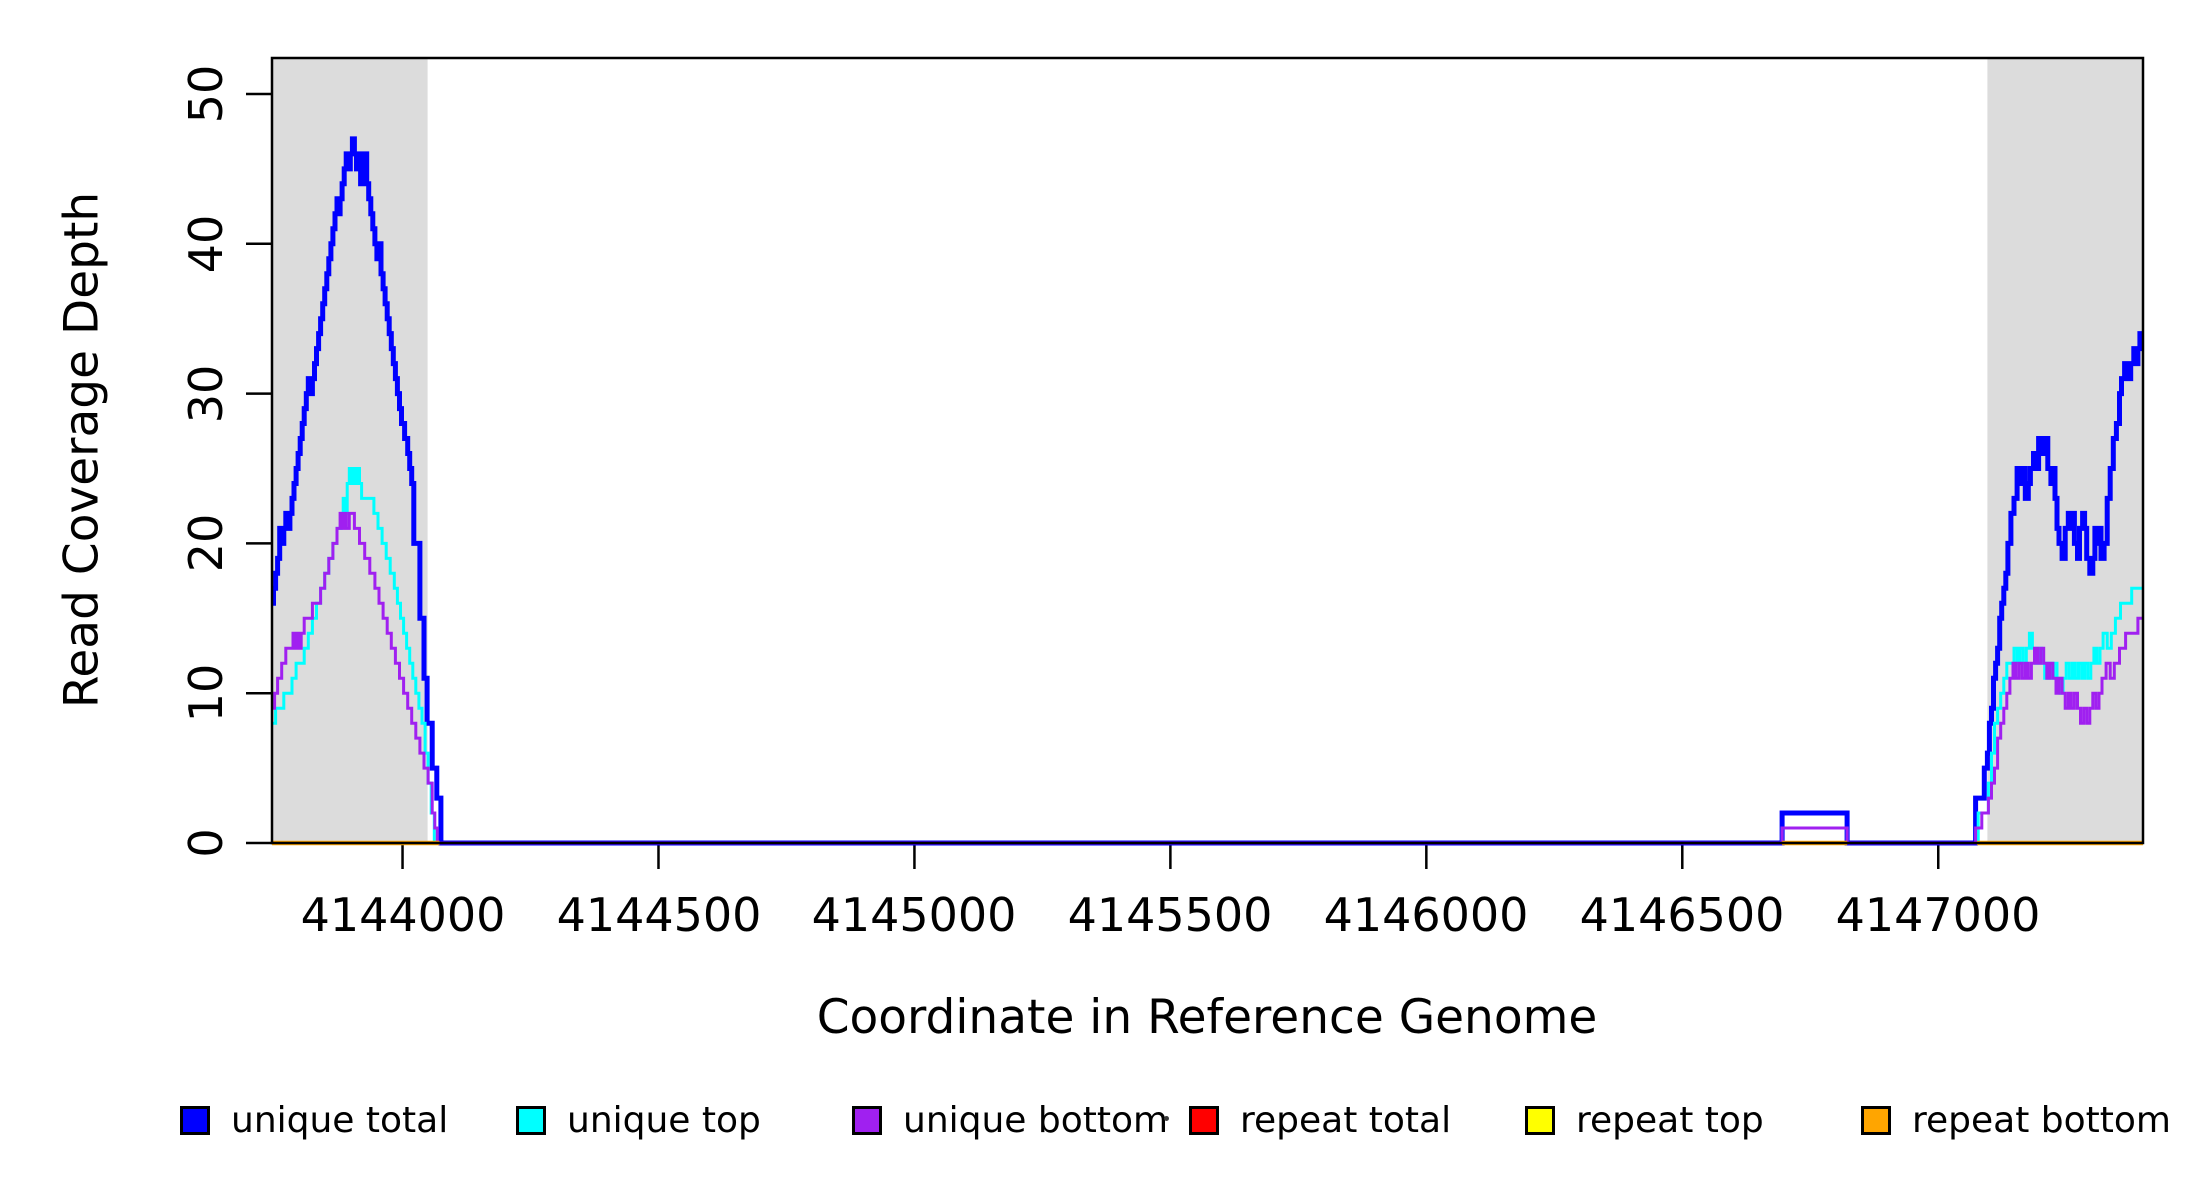 Image resolution: width=2200 pixels, height=1200 pixels. What do you see at coordinates (206, 543) in the screenshot?
I see `y-tick-label-20: 20` at bounding box center [206, 543].